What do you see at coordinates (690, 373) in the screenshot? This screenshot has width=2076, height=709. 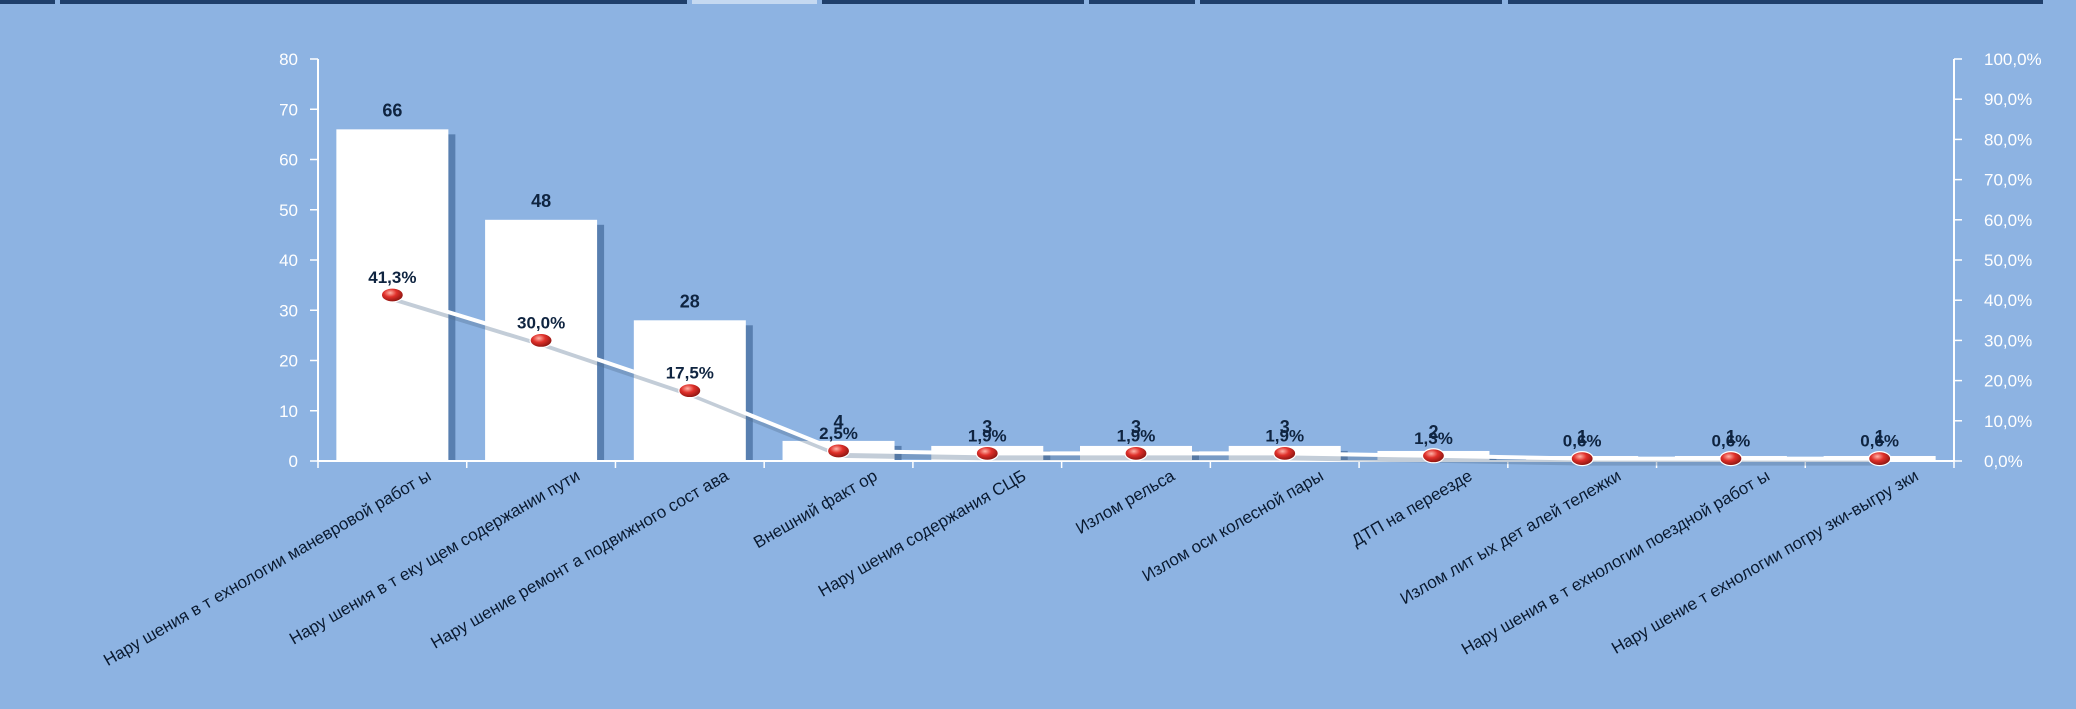 I see `line-data-label: 17,5%` at bounding box center [690, 373].